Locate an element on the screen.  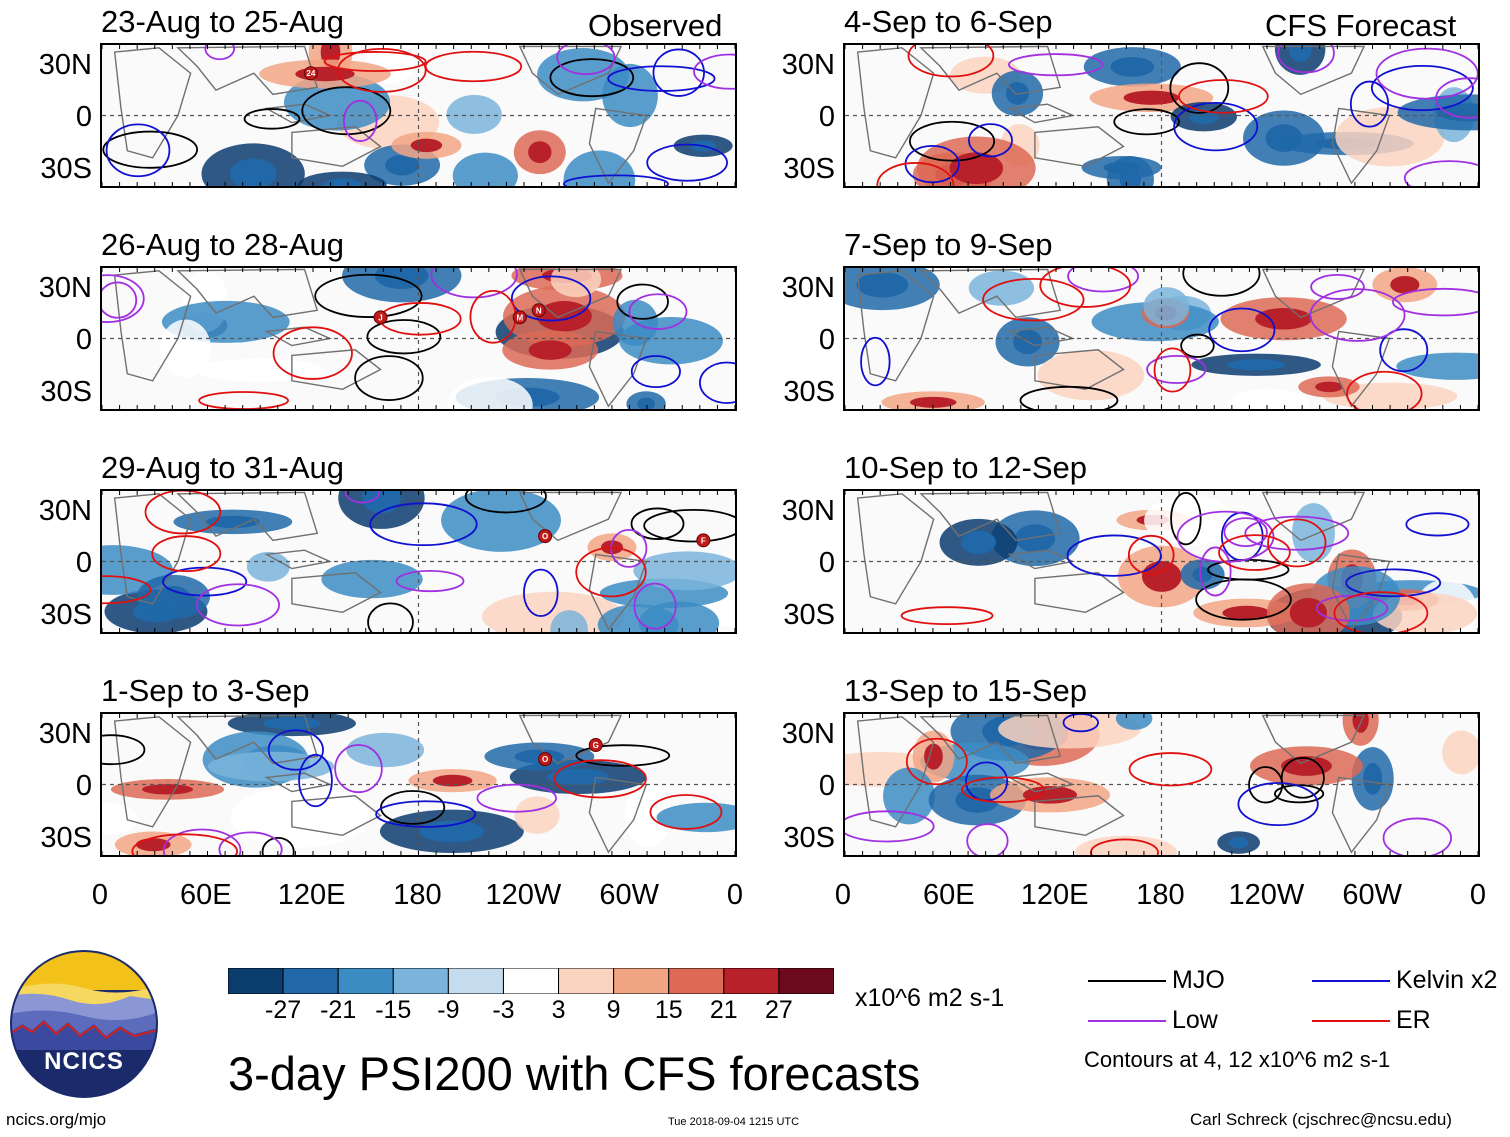
colorbar-tick-label: 21 is located at coordinates (723, 1010).